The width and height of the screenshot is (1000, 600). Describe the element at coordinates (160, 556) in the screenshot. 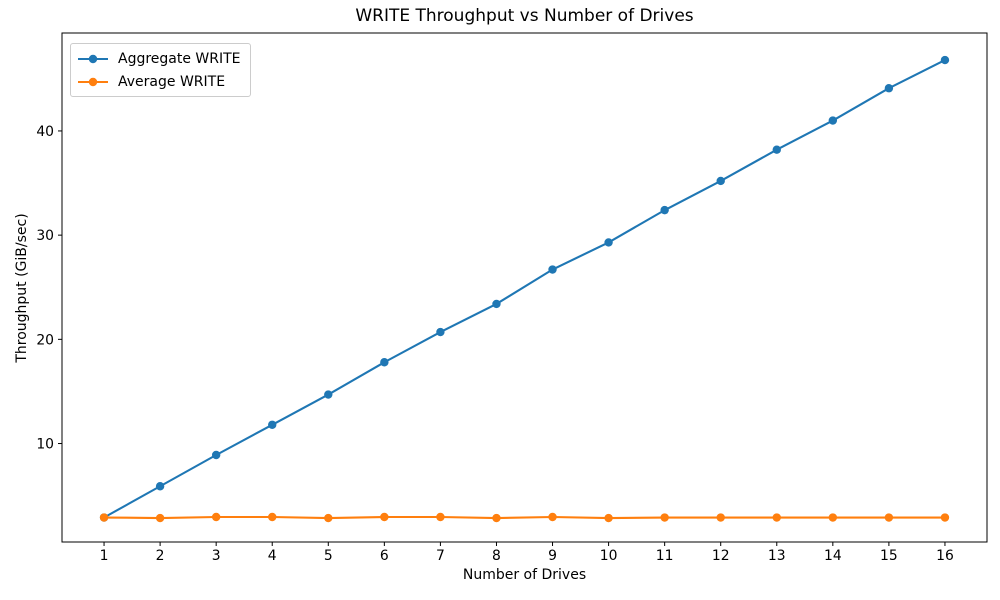

I see `x-tick-label: 2` at that location.